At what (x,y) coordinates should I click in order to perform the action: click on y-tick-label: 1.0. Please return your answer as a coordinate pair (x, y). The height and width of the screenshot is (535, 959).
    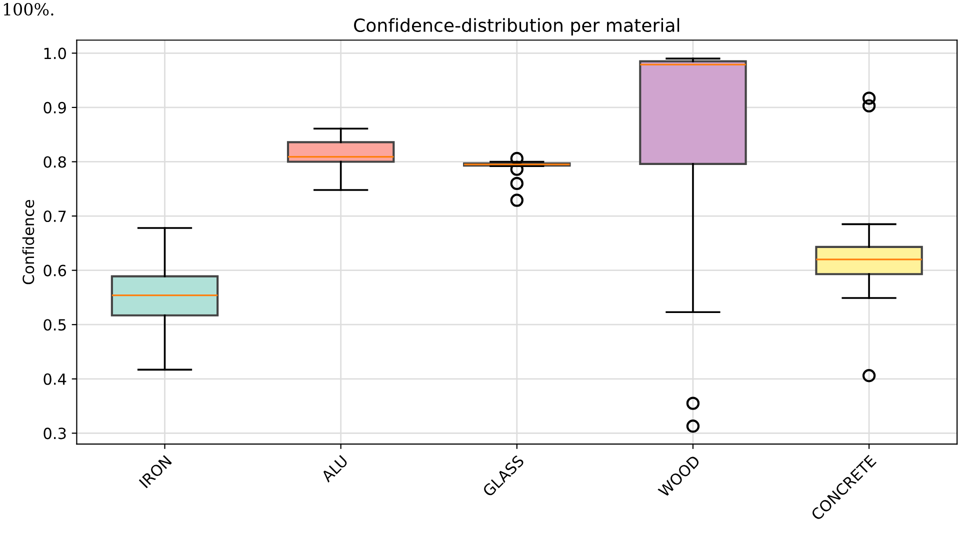
    Looking at the image, I should click on (55, 54).